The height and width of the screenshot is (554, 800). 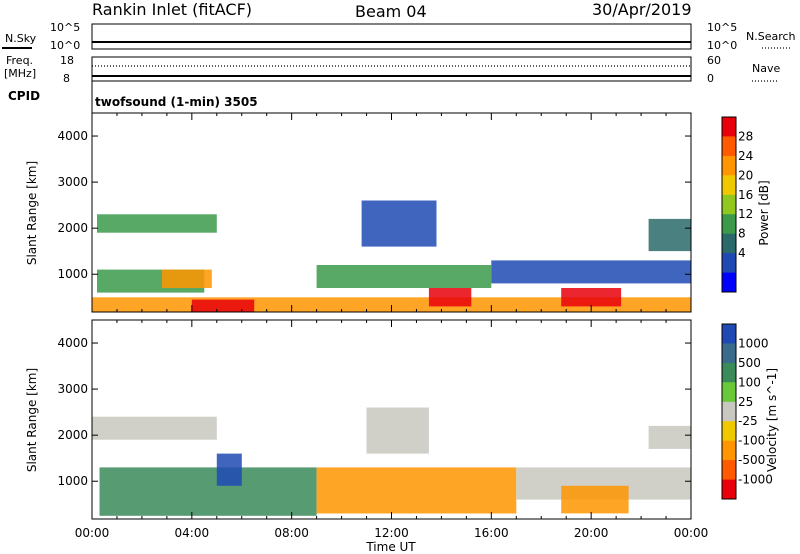 What do you see at coordinates (66, 78) in the screenshot?
I see `freq-left-tick-bottom: 8` at bounding box center [66, 78].